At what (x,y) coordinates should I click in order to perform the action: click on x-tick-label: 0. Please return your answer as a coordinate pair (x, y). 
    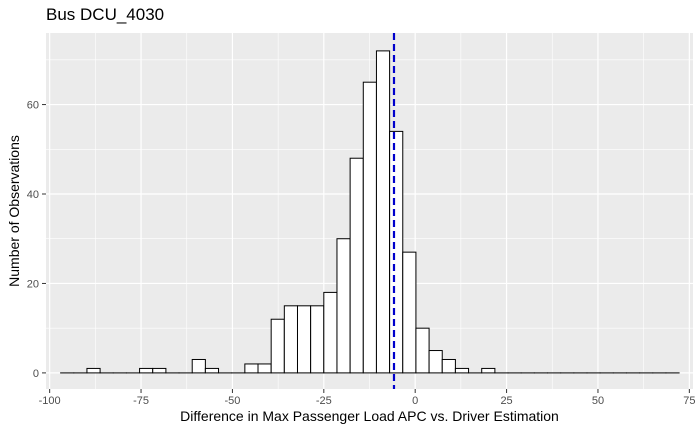
    Looking at the image, I should click on (415, 401).